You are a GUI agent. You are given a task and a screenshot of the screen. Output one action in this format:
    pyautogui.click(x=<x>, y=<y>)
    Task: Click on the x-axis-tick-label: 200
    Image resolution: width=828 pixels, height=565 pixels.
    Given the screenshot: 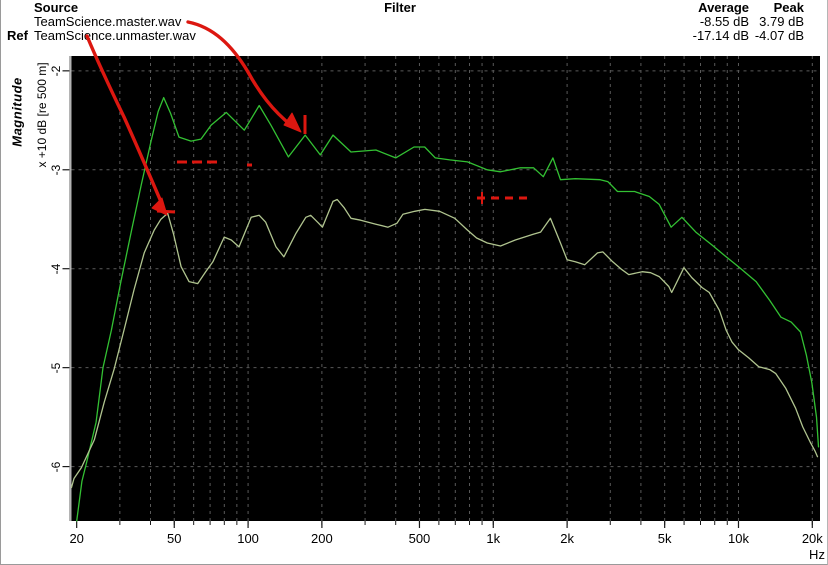 What is the action you would take?
    pyautogui.click(x=322, y=538)
    